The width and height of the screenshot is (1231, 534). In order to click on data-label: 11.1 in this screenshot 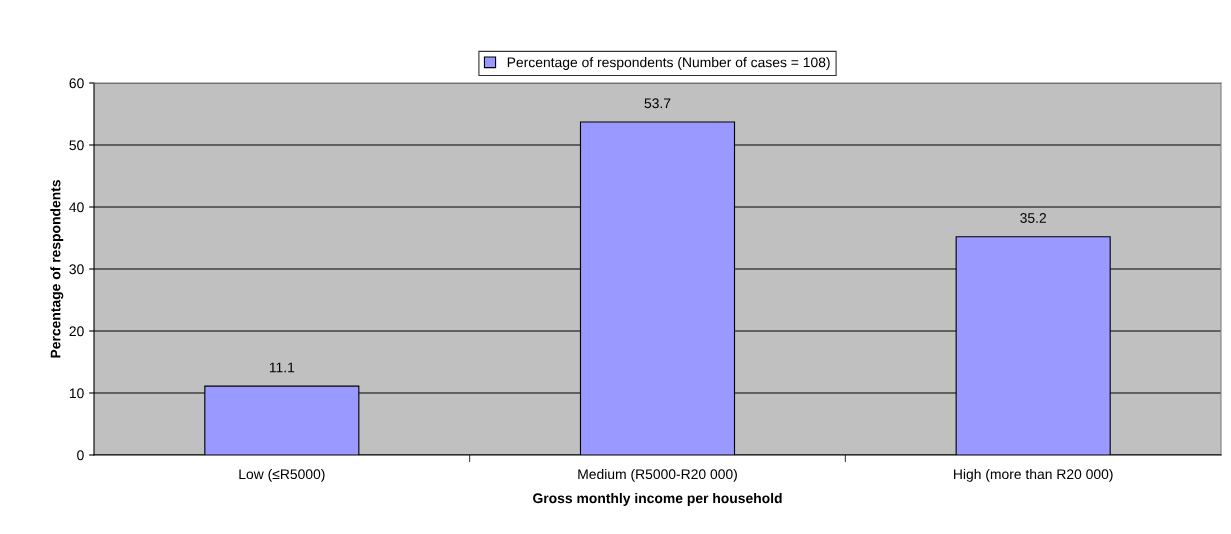, I will do `click(282, 367)`.